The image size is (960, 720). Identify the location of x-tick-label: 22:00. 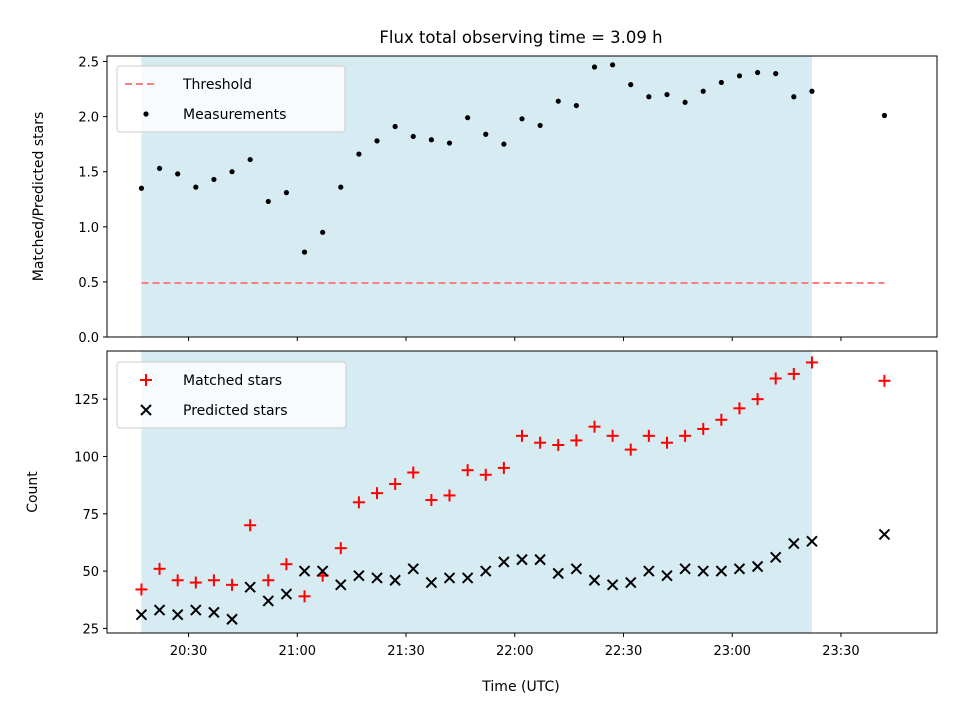
(514, 651).